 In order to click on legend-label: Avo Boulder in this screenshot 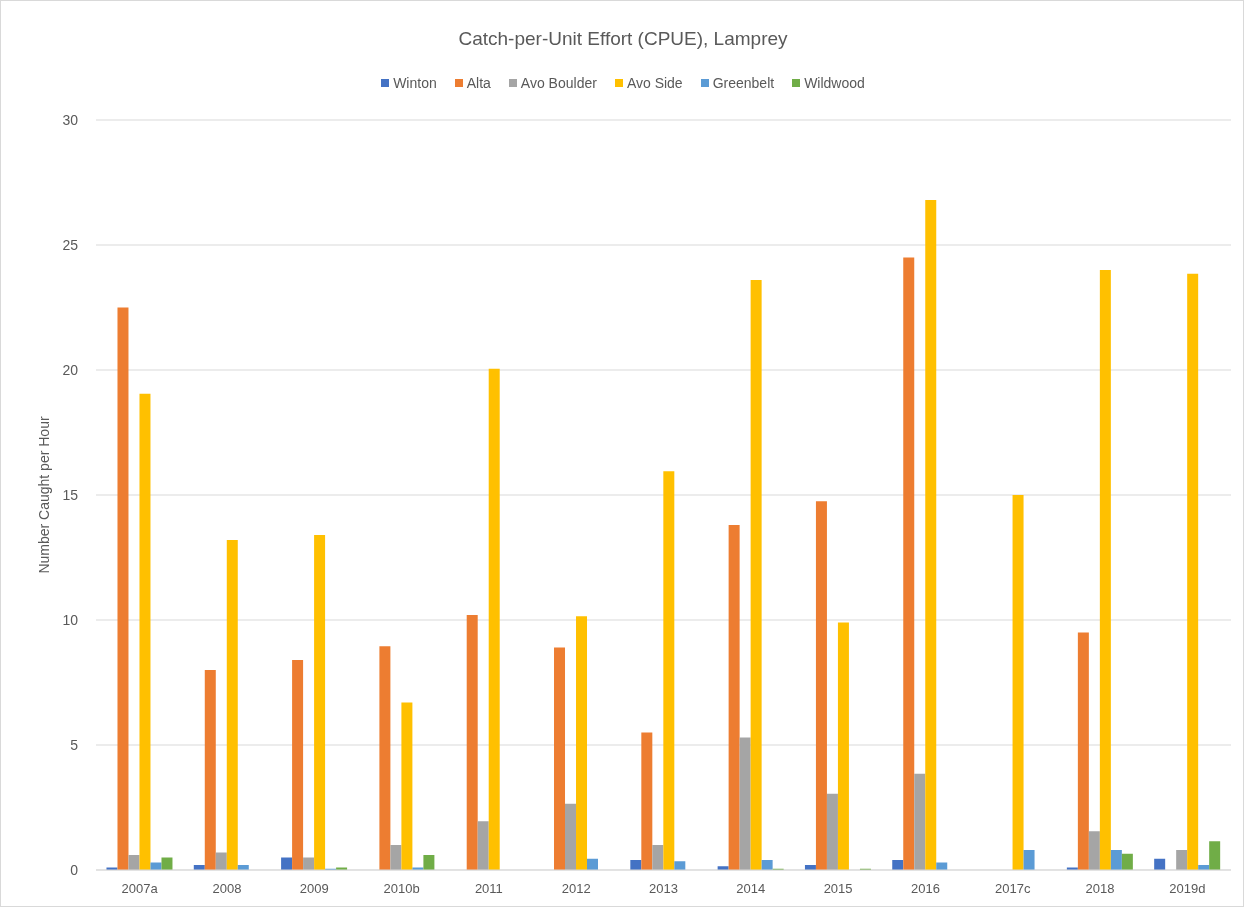, I will do `click(558, 83)`.